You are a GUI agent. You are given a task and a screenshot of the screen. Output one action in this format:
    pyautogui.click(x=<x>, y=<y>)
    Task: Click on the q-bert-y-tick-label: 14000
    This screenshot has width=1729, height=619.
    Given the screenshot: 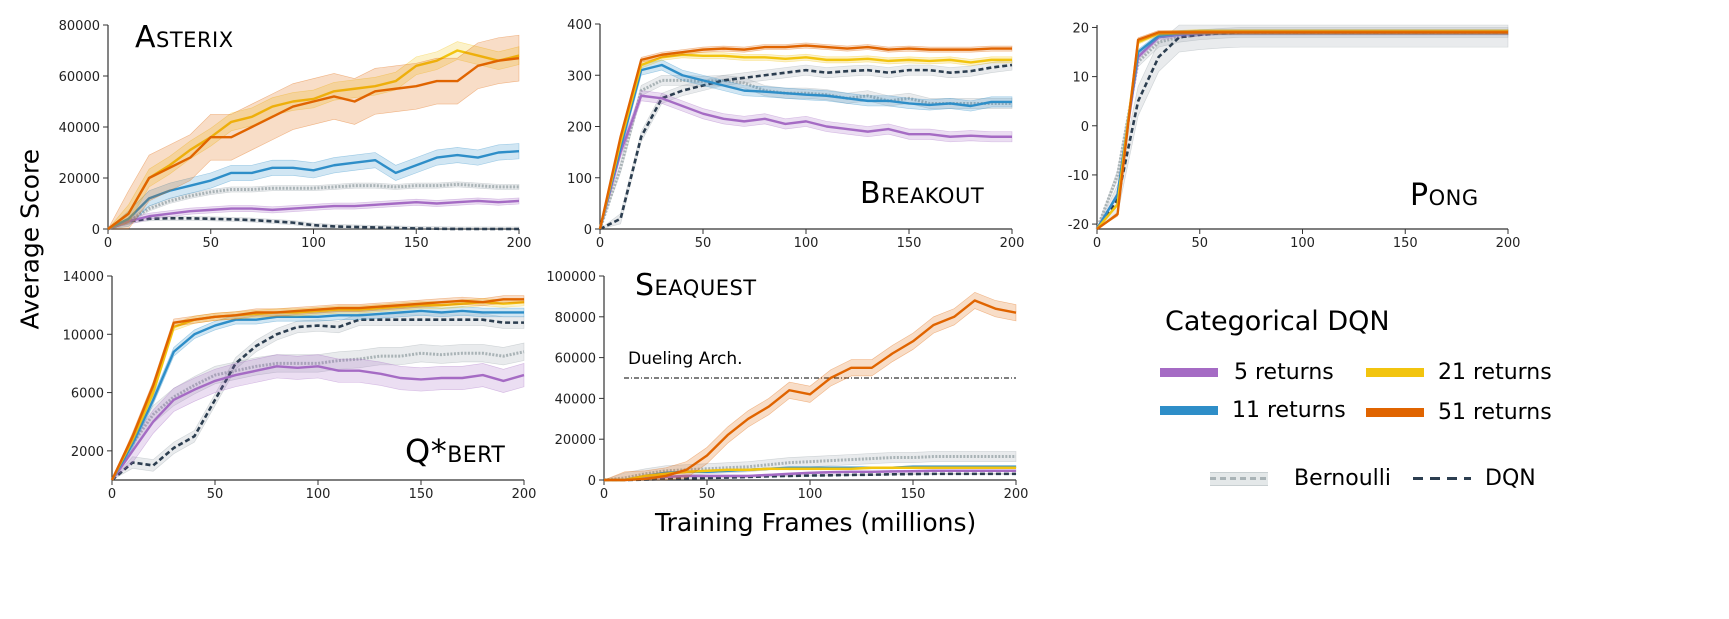 What is the action you would take?
    pyautogui.click(x=83, y=277)
    